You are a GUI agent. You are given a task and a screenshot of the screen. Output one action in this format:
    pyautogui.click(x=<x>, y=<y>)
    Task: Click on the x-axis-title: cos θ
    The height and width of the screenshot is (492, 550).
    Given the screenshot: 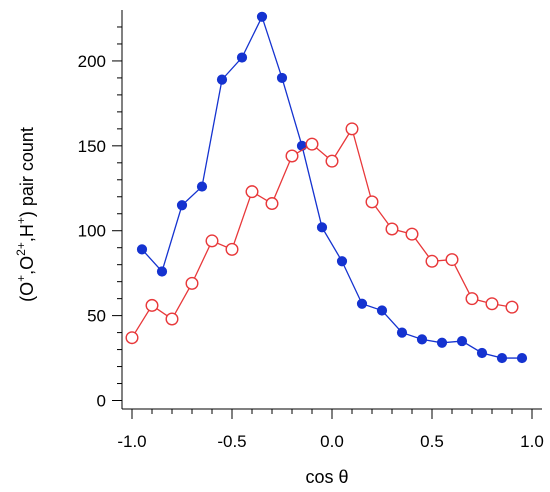 What is the action you would take?
    pyautogui.click(x=326, y=477)
    